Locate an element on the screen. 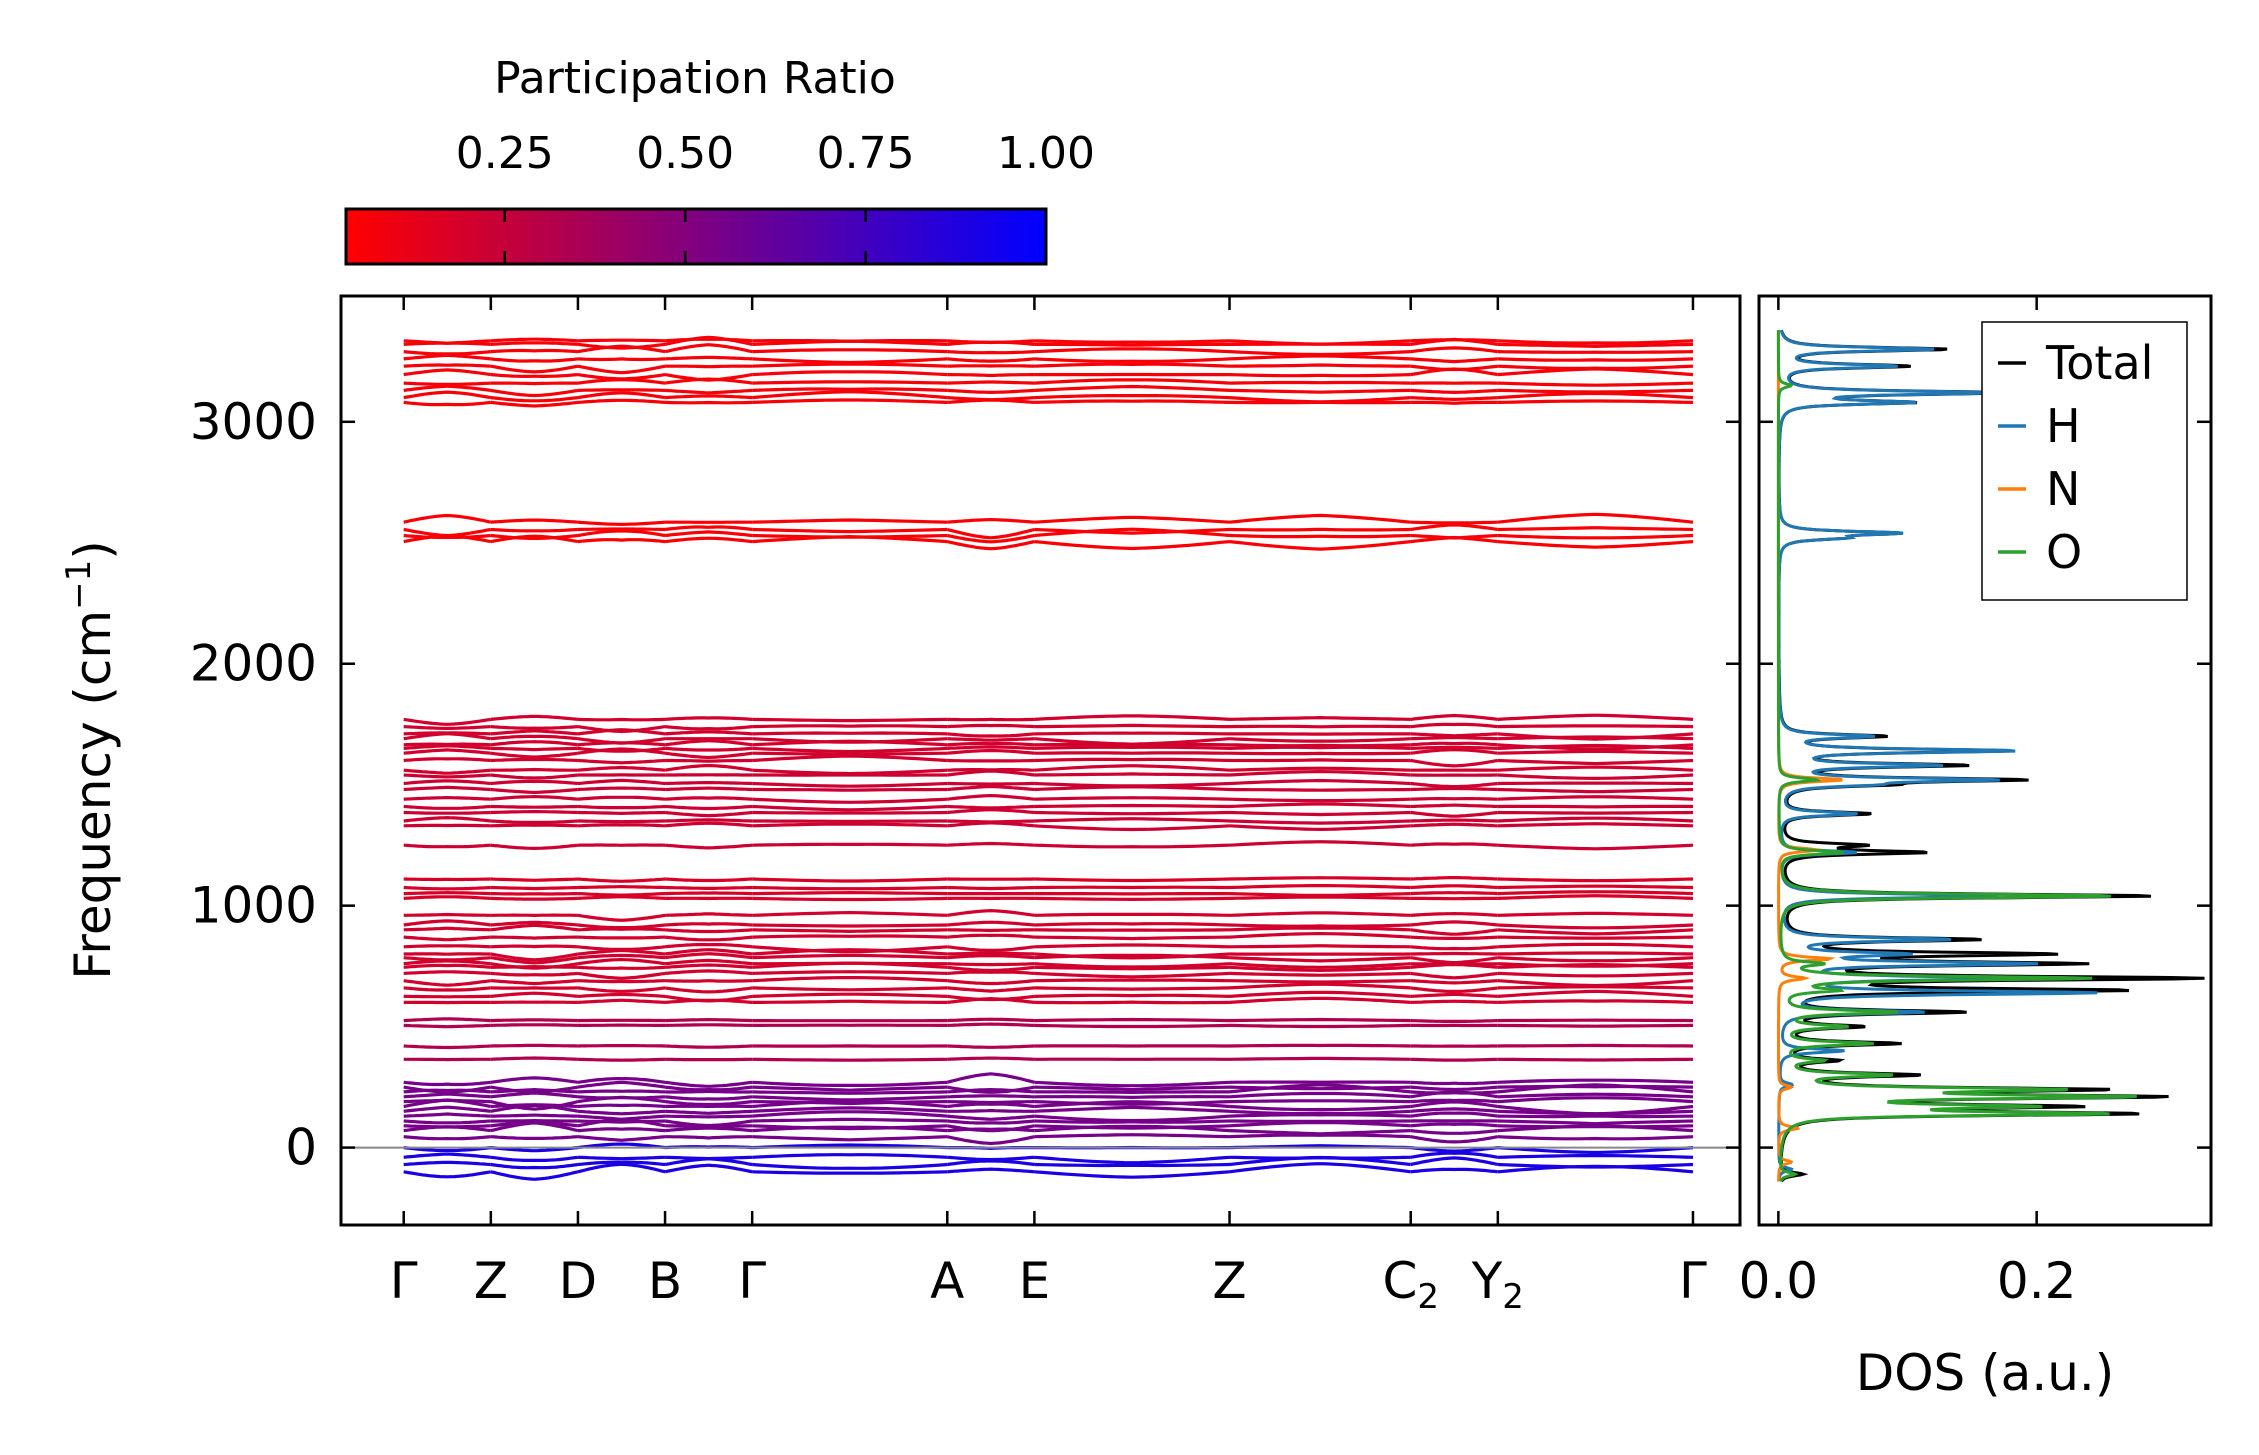 The image size is (2259, 1455). legend-label-n: N is located at coordinates (2063, 489).